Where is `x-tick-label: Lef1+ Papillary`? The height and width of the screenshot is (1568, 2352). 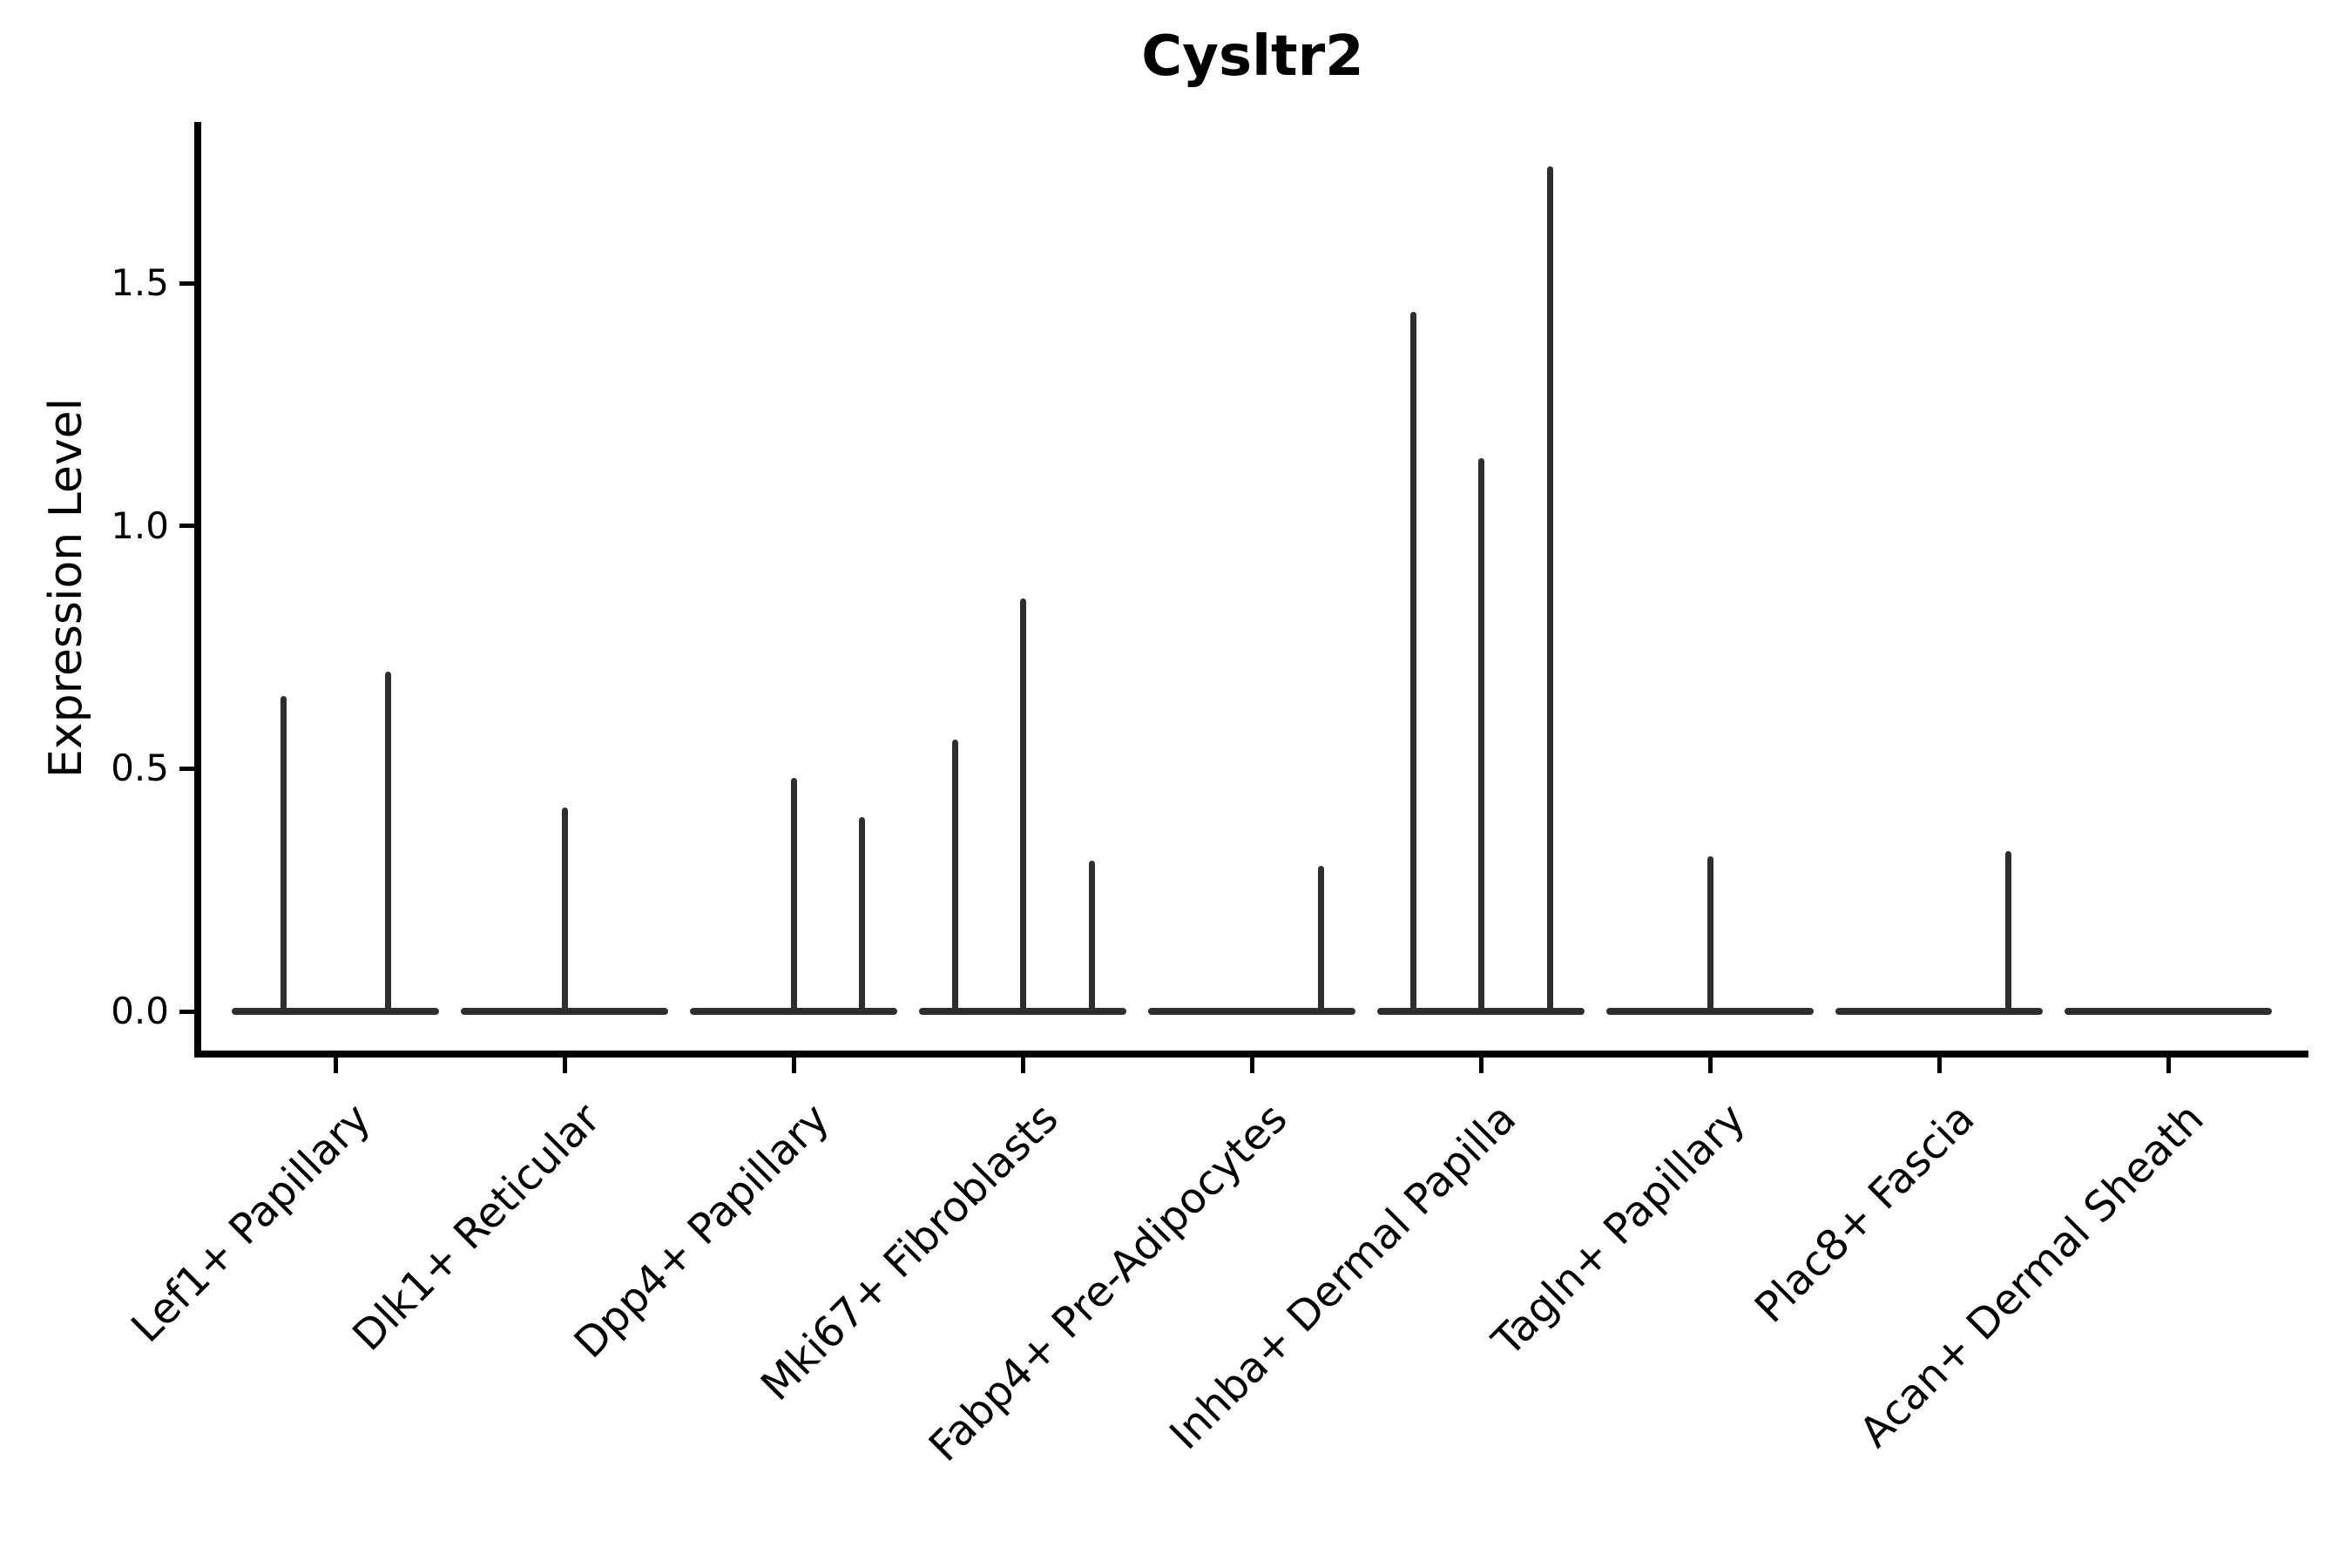
x-tick-label: Lef1+ Papillary is located at coordinates (252, 1223).